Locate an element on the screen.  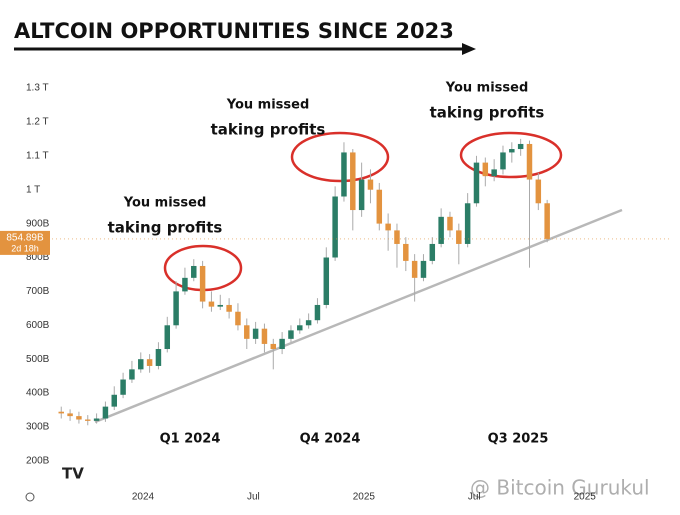
countdown: 2d 18h is located at coordinates (25, 248).